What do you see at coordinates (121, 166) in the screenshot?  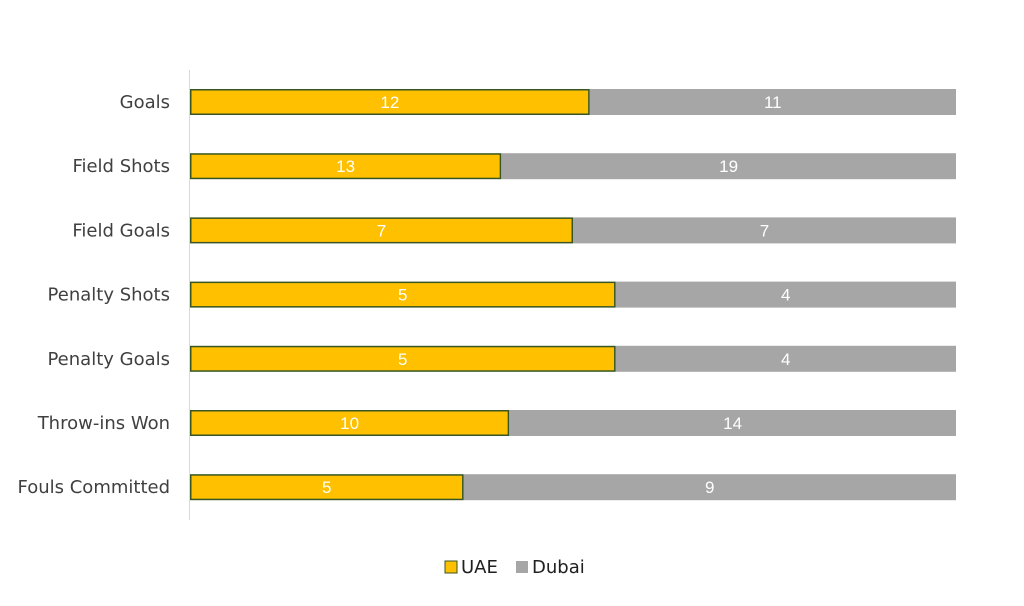 I see `category-label: Field Shots` at bounding box center [121, 166].